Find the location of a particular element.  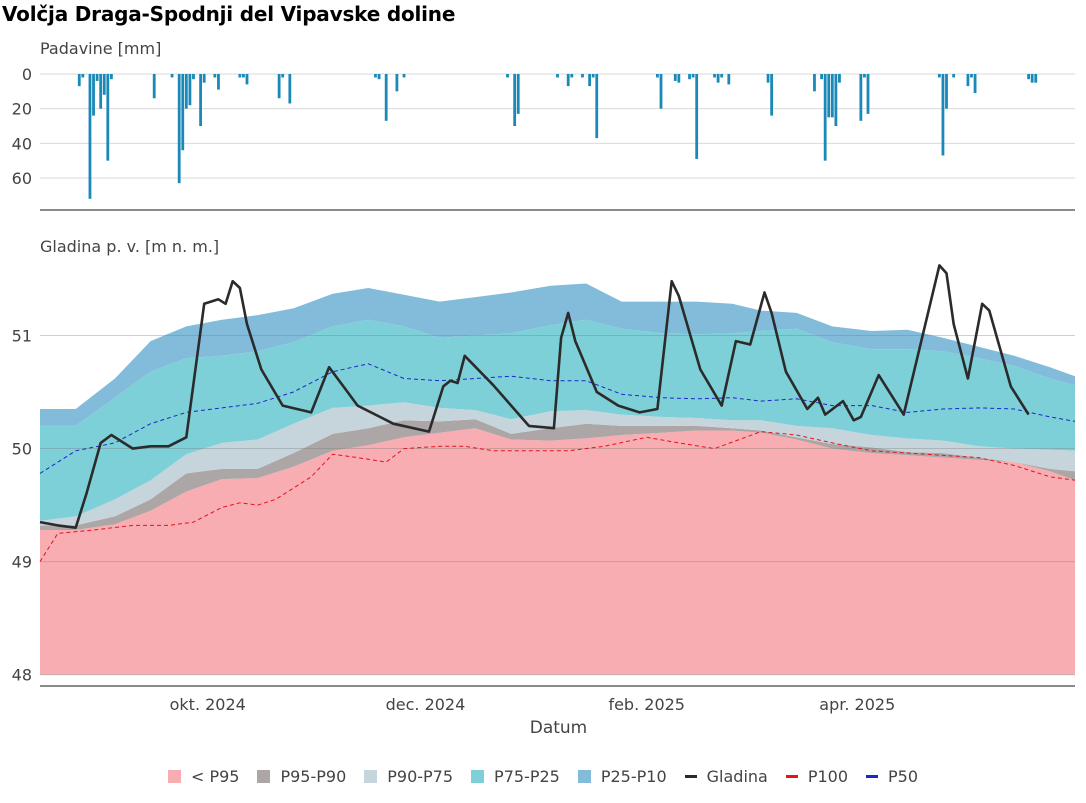

precip-tick-label: 0 is located at coordinates (27, 74).